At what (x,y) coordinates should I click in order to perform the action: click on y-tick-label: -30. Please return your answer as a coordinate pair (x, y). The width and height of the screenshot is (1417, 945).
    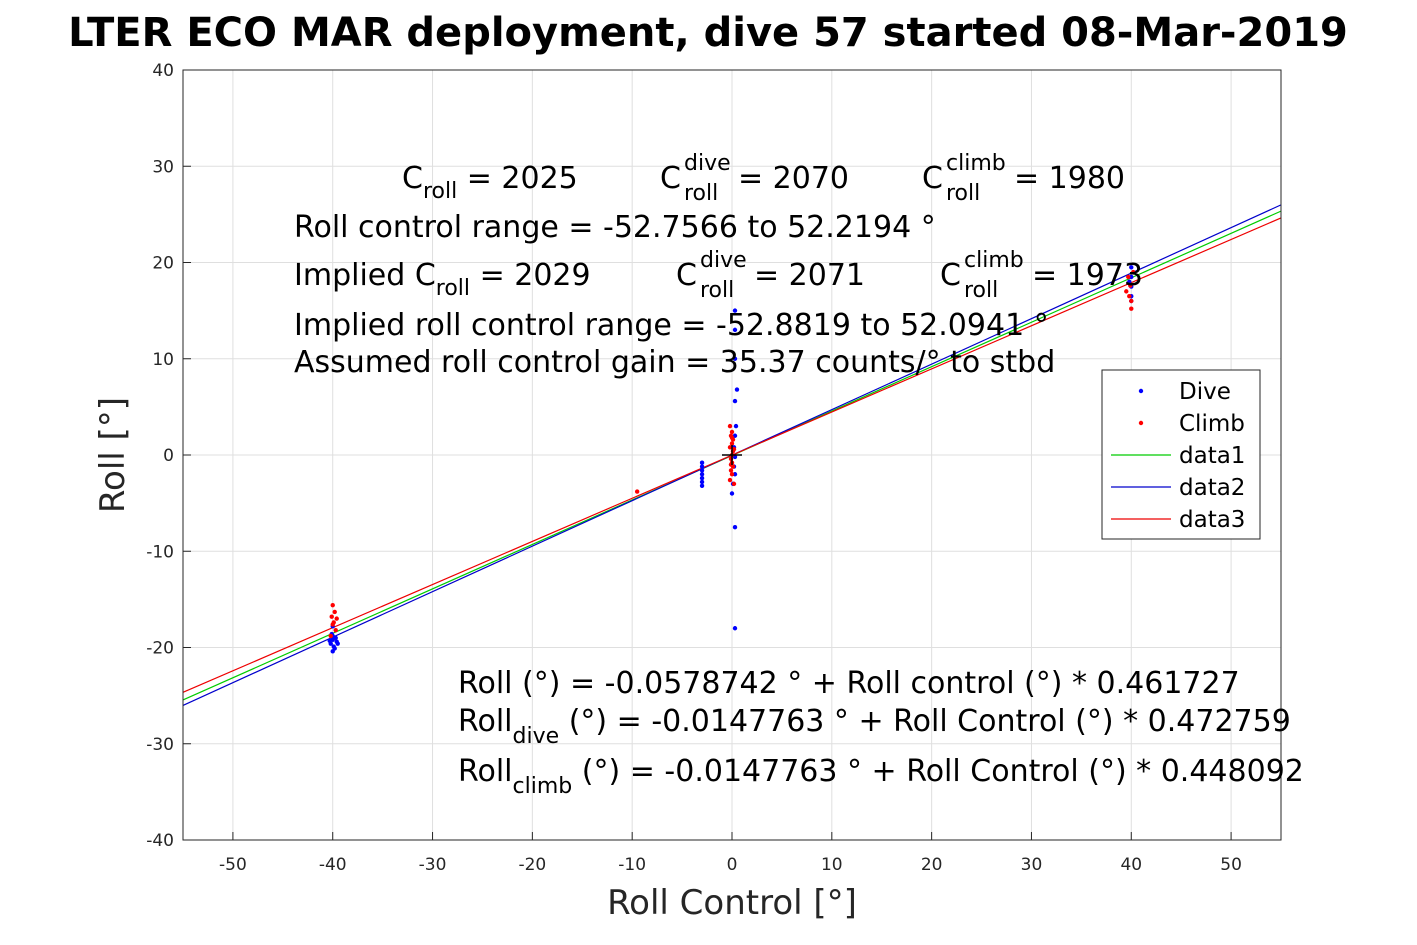
    Looking at the image, I should click on (160, 745).